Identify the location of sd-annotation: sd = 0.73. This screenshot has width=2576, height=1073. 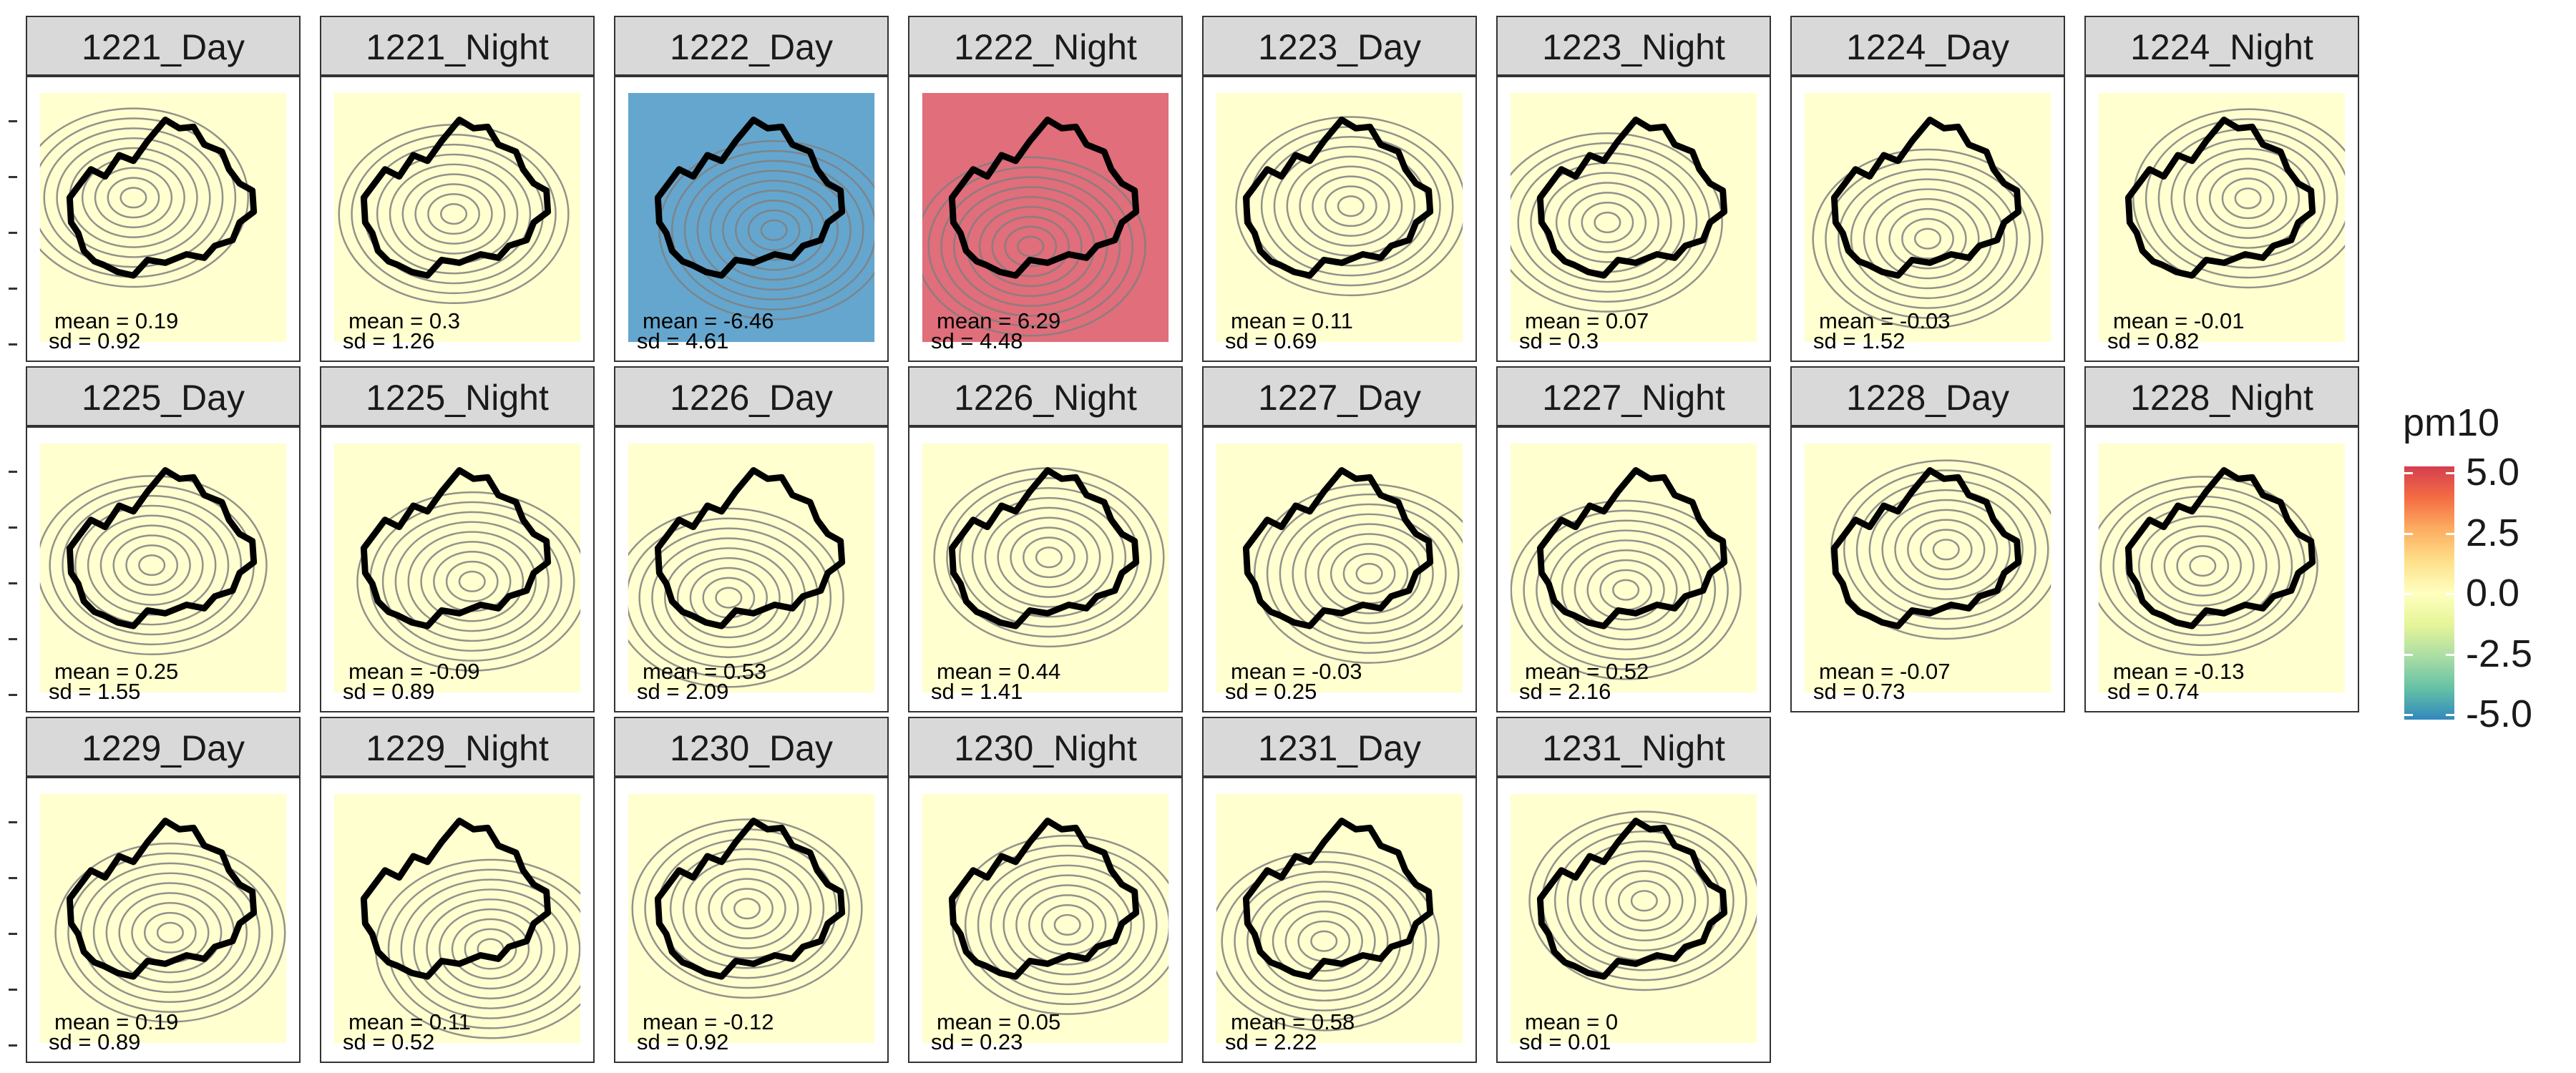
(1859, 691).